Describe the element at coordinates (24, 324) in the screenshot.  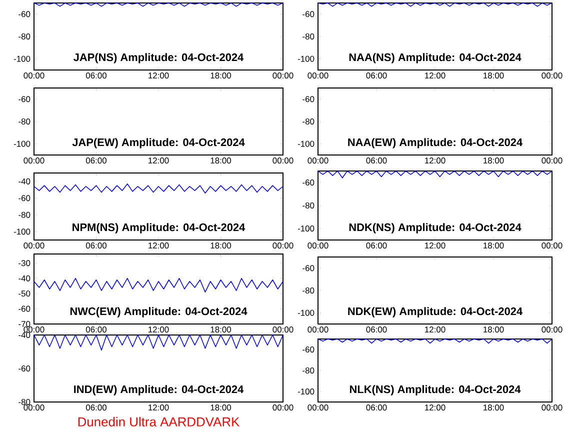
I see `y-tick-label: -70` at that location.